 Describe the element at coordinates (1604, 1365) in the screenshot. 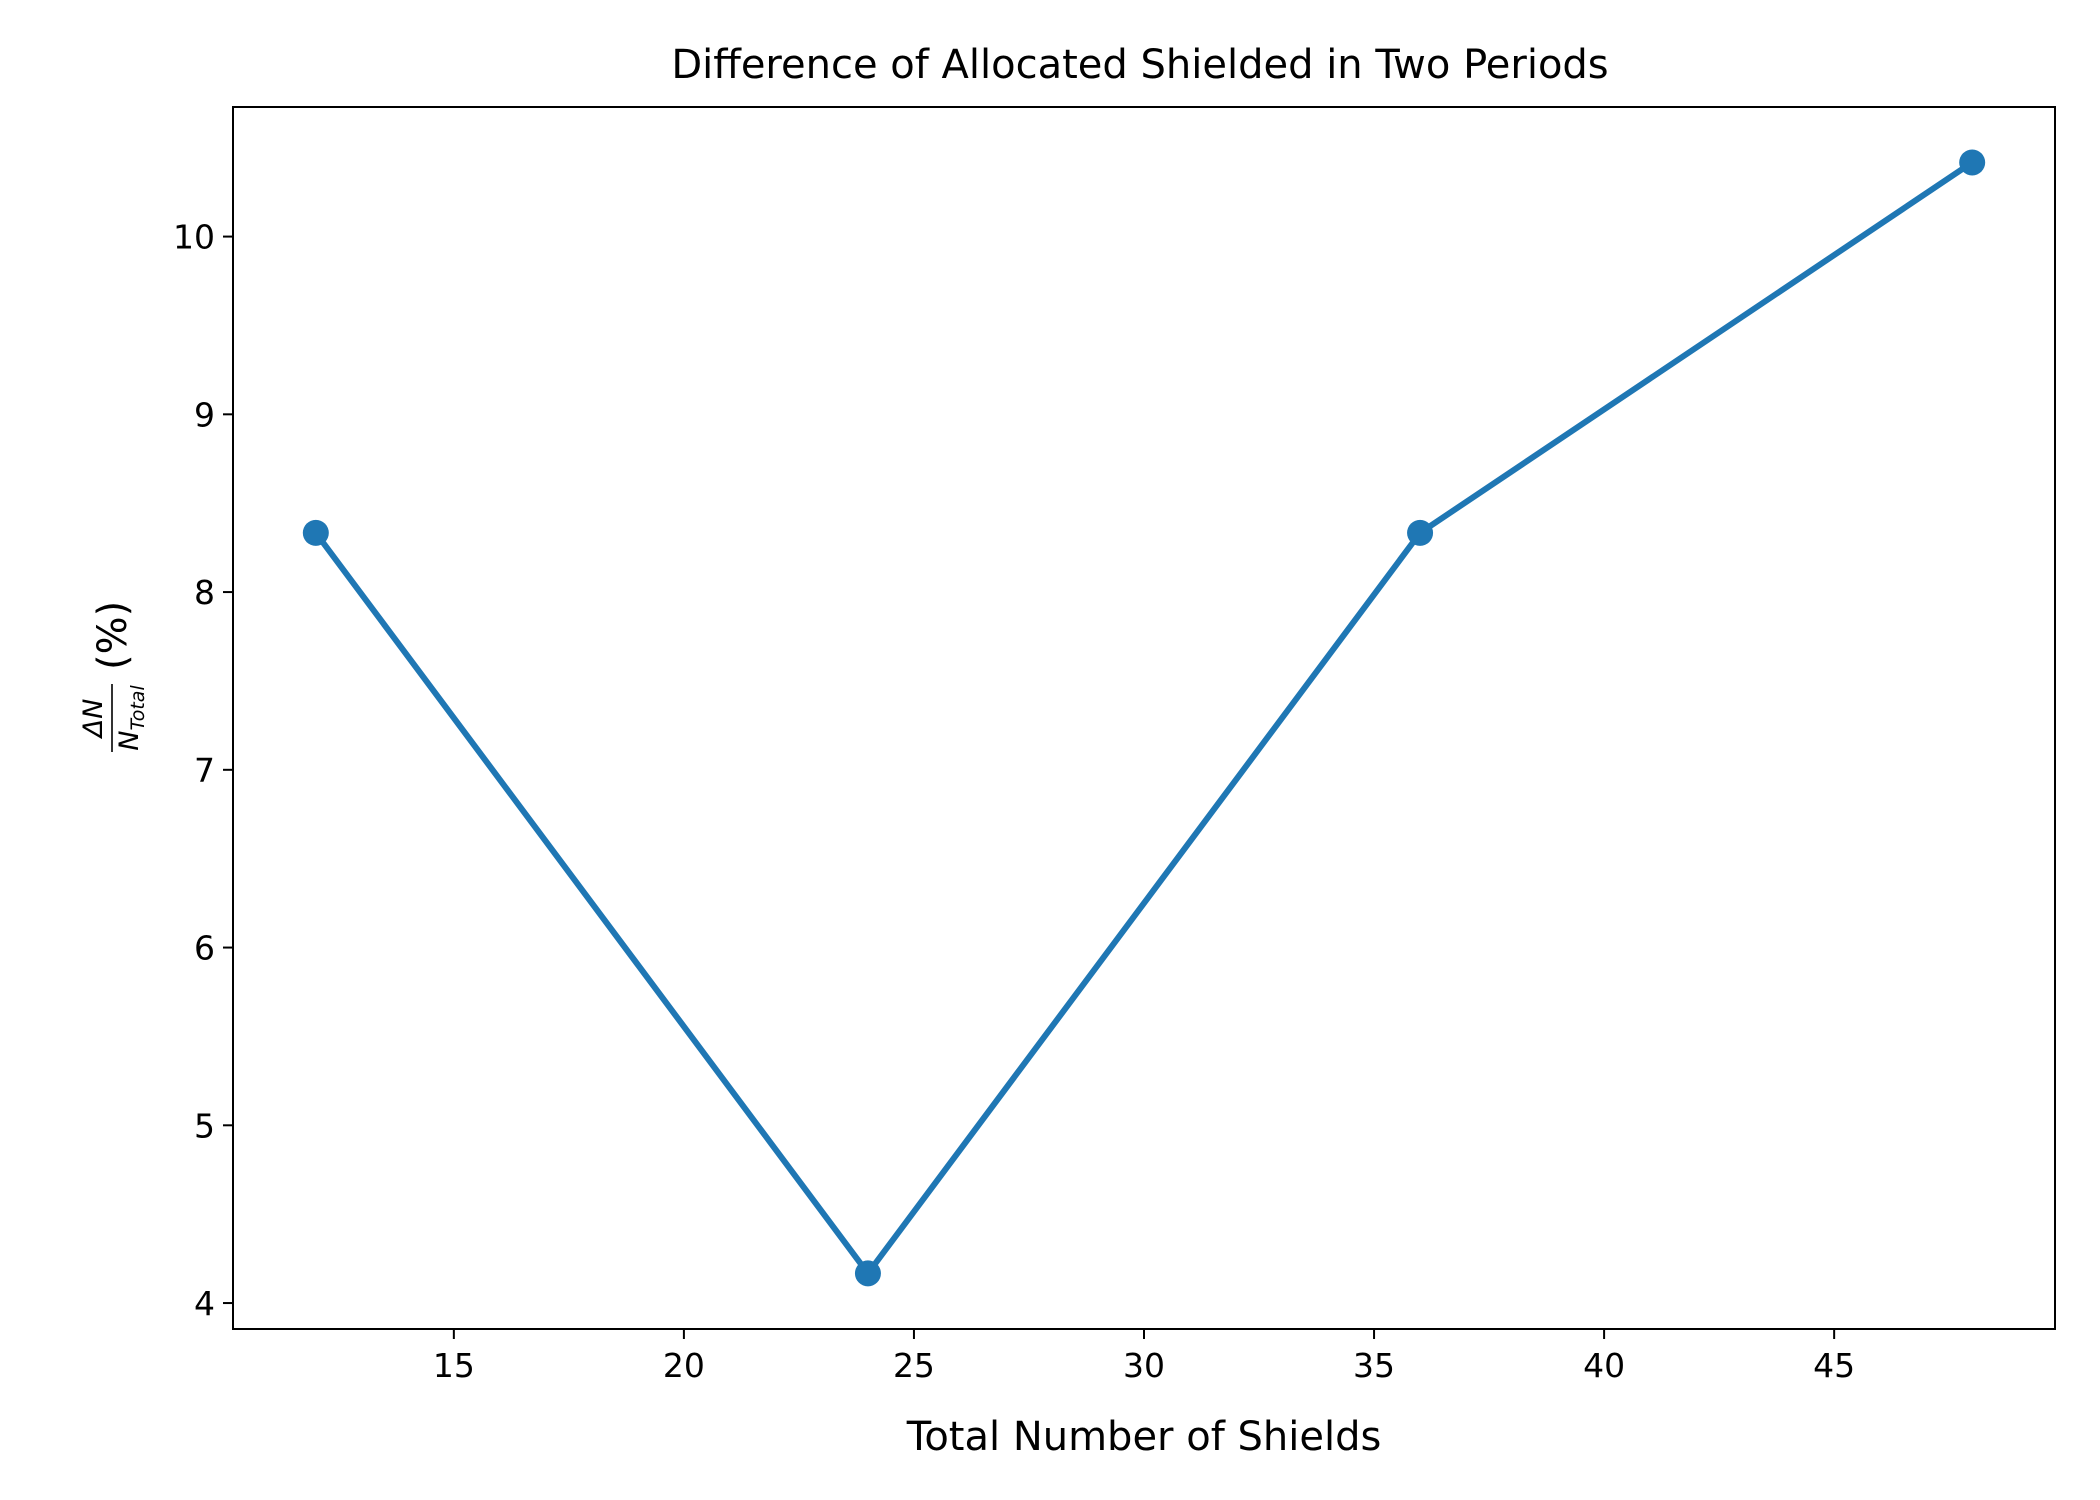

I see `x-tick-label: 40` at that location.